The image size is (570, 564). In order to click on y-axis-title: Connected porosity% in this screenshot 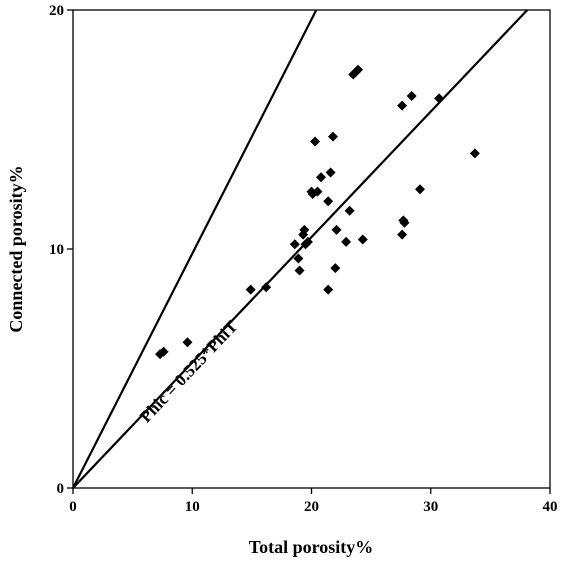, I will do `click(16, 248)`.